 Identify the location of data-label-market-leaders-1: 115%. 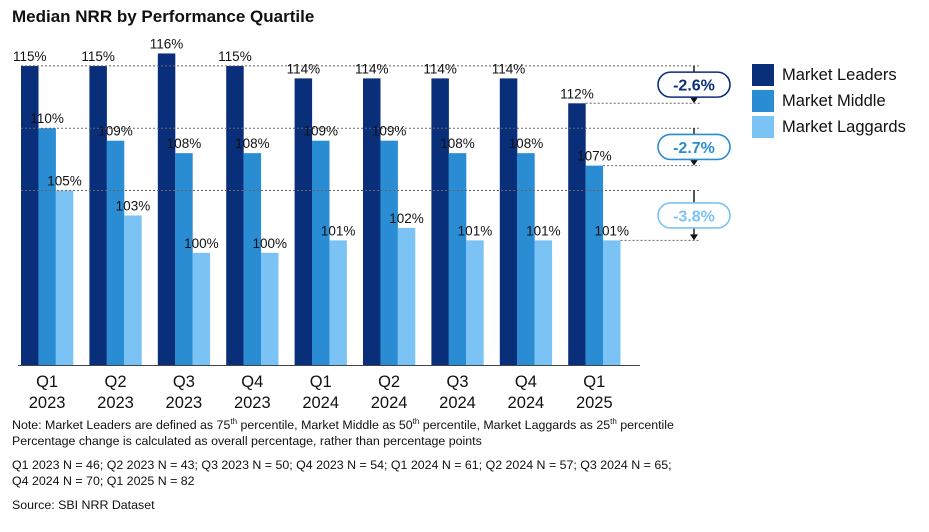
(98, 56).